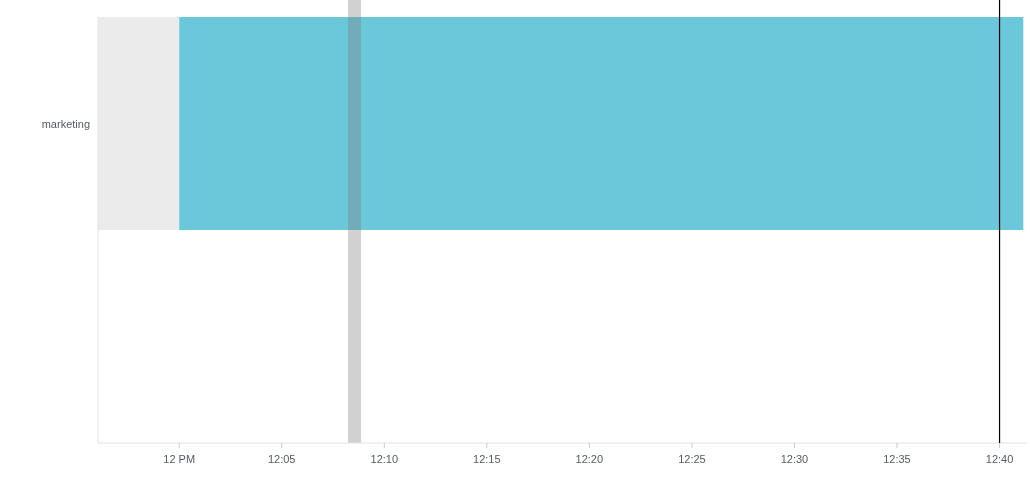 The width and height of the screenshot is (1030, 485). Describe the element at coordinates (794, 459) in the screenshot. I see `x-tick-label: 12:30` at that location.